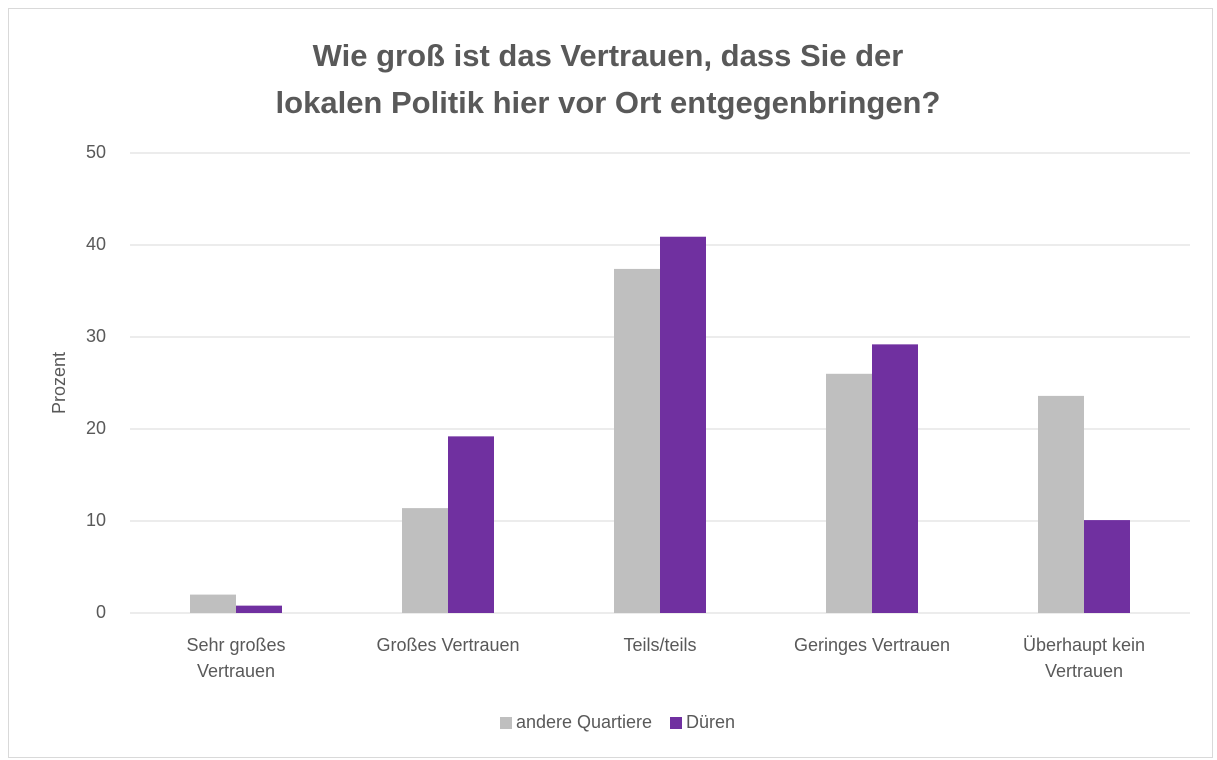  Describe the element at coordinates (660, 645) in the screenshot. I see `x-tick-label: Teils/teils` at that location.